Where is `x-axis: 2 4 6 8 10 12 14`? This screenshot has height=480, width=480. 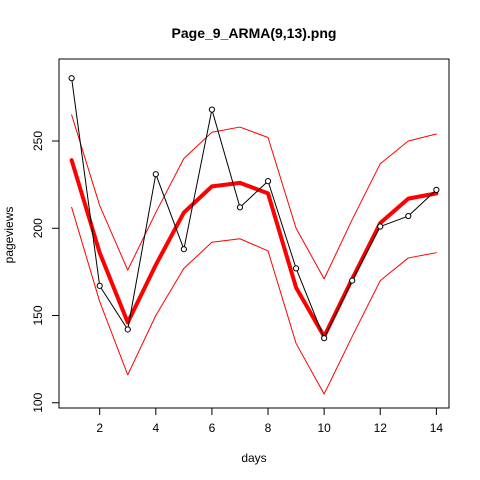
x-axis: 2 4 6 8 10 12 14 is located at coordinates (270, 421).